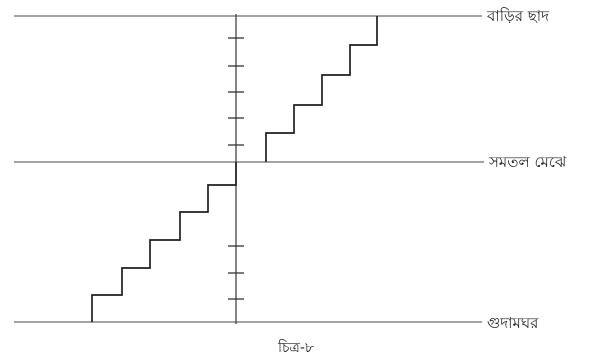  Describe the element at coordinates (321, 89) in the screenshot. I see `upper-staircase` at that location.